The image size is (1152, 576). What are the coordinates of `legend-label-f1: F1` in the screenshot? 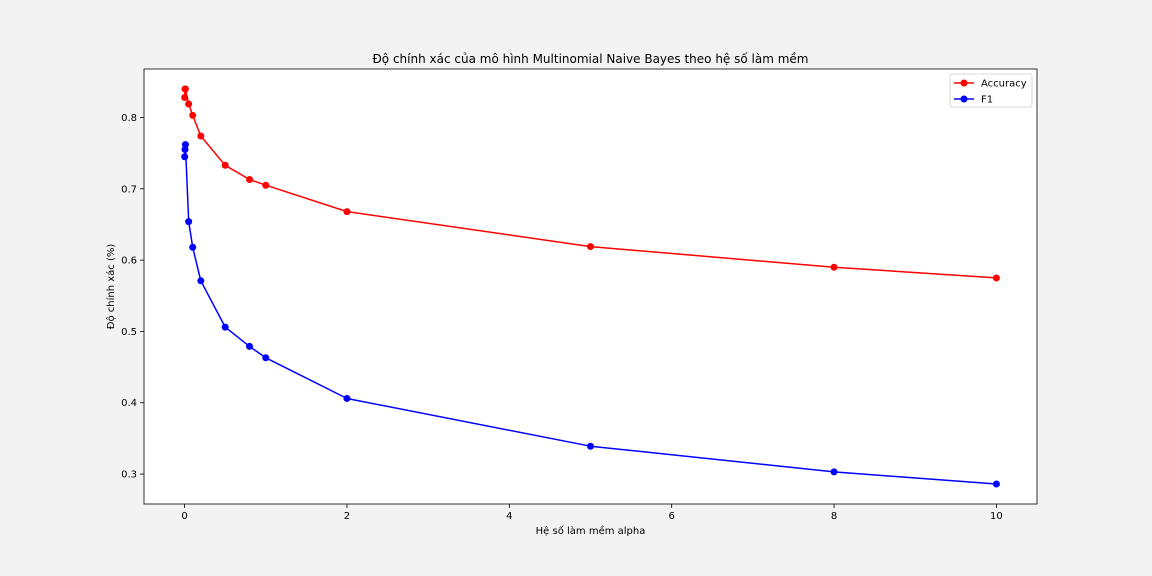 It's located at (987, 100).